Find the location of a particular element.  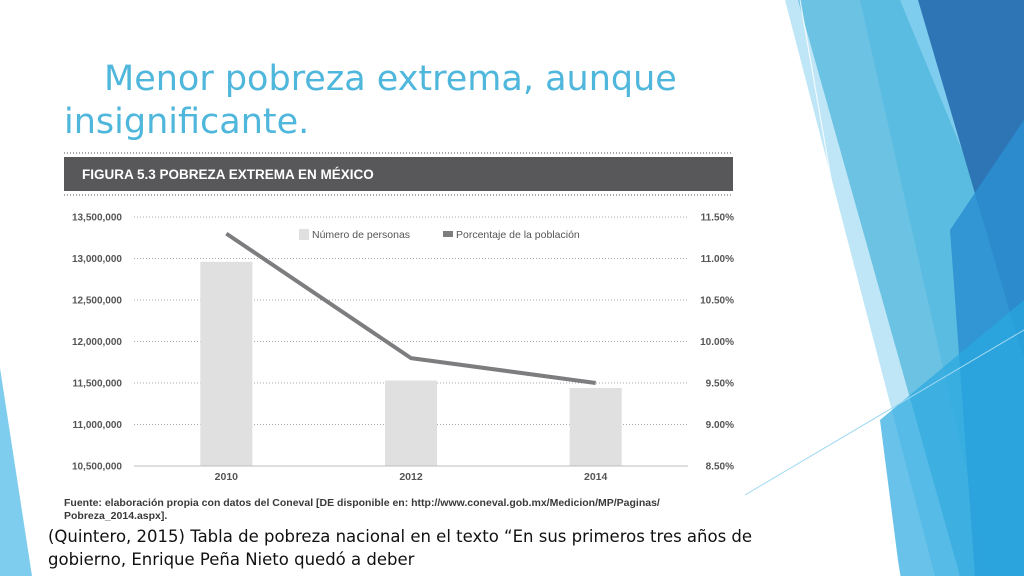

x-axis-tick-label: 2012 is located at coordinates (411, 477).